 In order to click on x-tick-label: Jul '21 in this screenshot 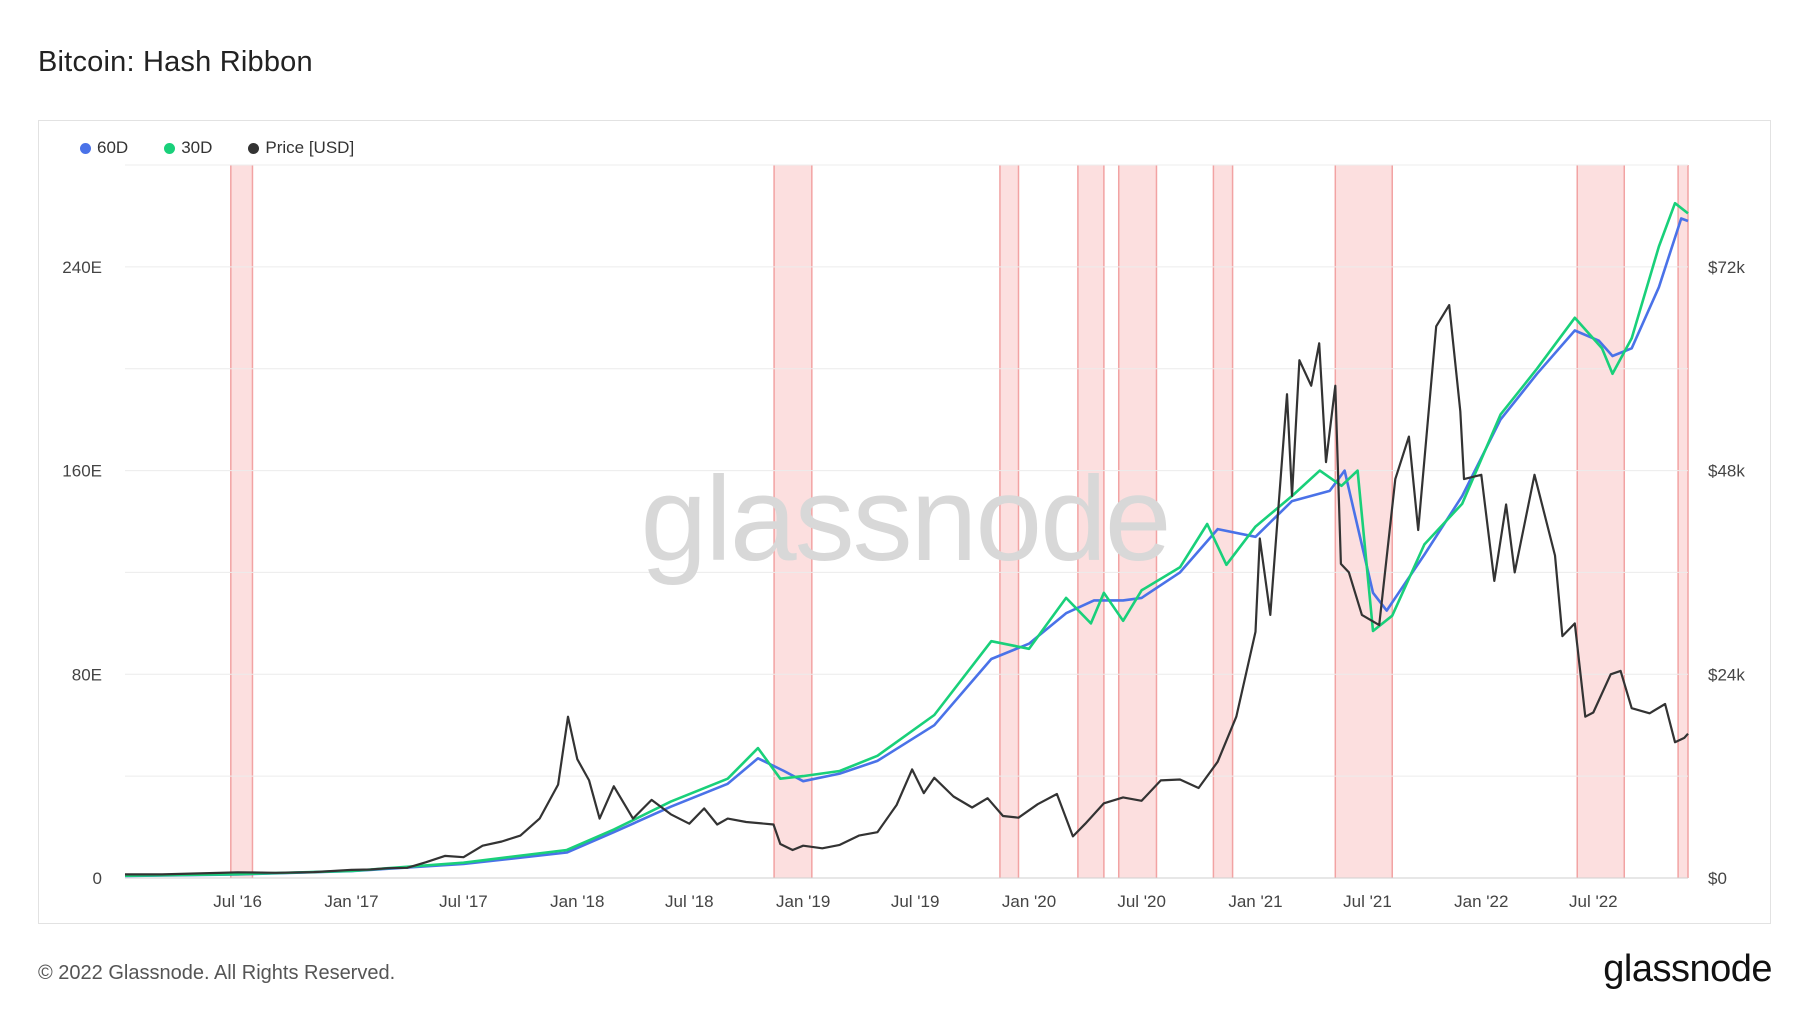, I will do `click(1367, 901)`.